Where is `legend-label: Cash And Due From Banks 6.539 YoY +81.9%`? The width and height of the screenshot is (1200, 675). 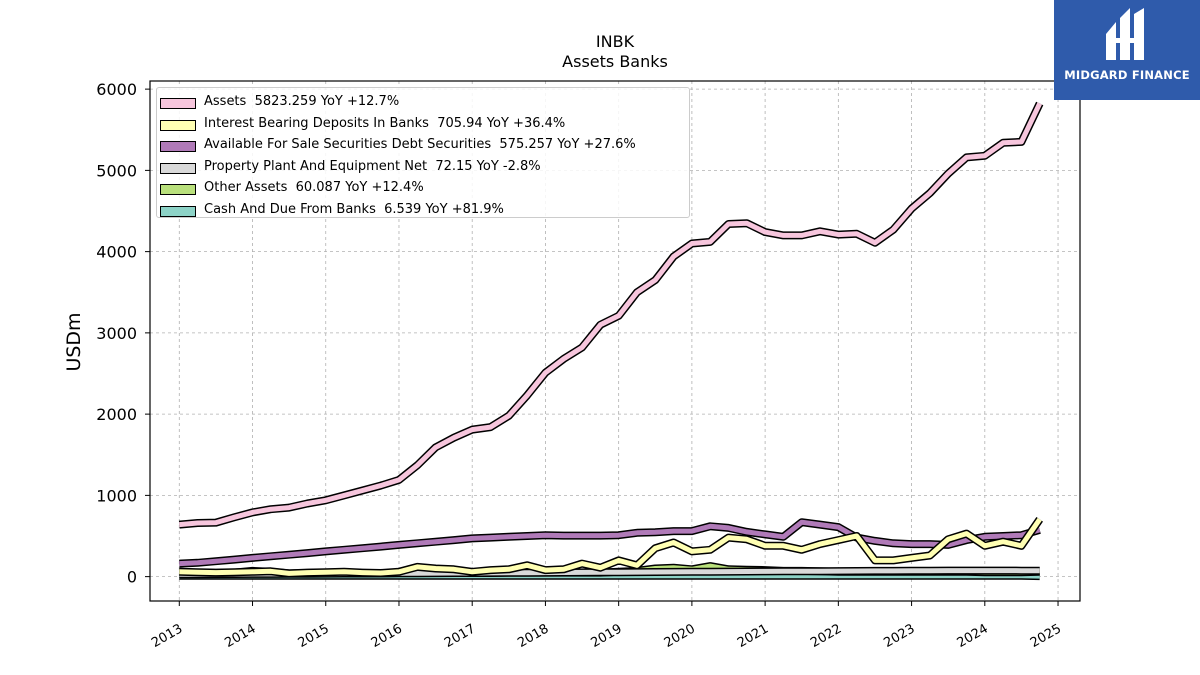 legend-label: Cash And Due From Banks 6.539 YoY +81.9% is located at coordinates (354, 209).